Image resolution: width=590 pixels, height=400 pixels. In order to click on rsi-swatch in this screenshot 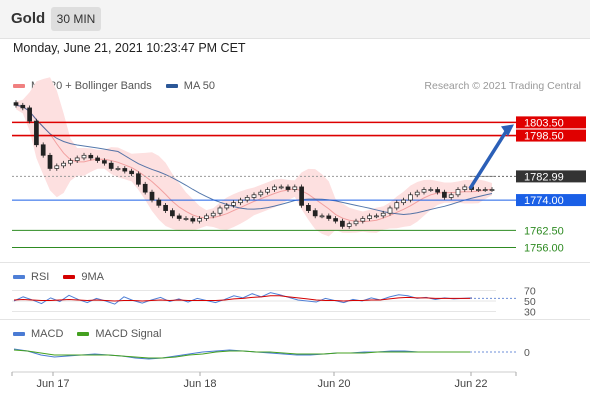, I will do `click(19, 277)`.